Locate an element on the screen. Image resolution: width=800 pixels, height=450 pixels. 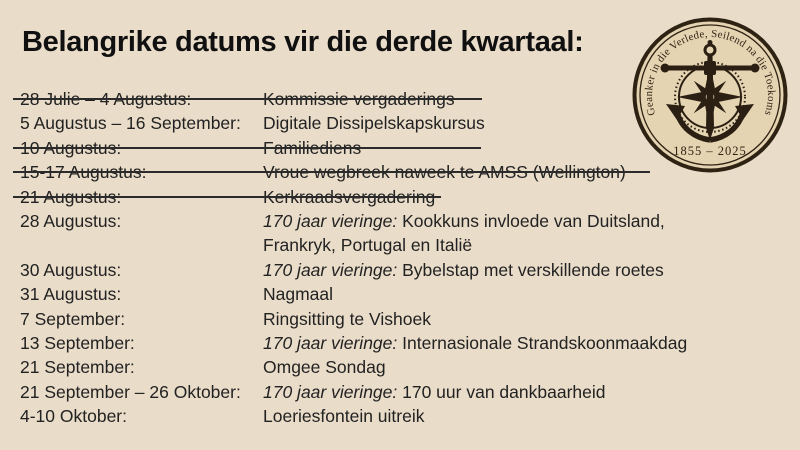
schedule-date: 21 September: is located at coordinates (77, 367).